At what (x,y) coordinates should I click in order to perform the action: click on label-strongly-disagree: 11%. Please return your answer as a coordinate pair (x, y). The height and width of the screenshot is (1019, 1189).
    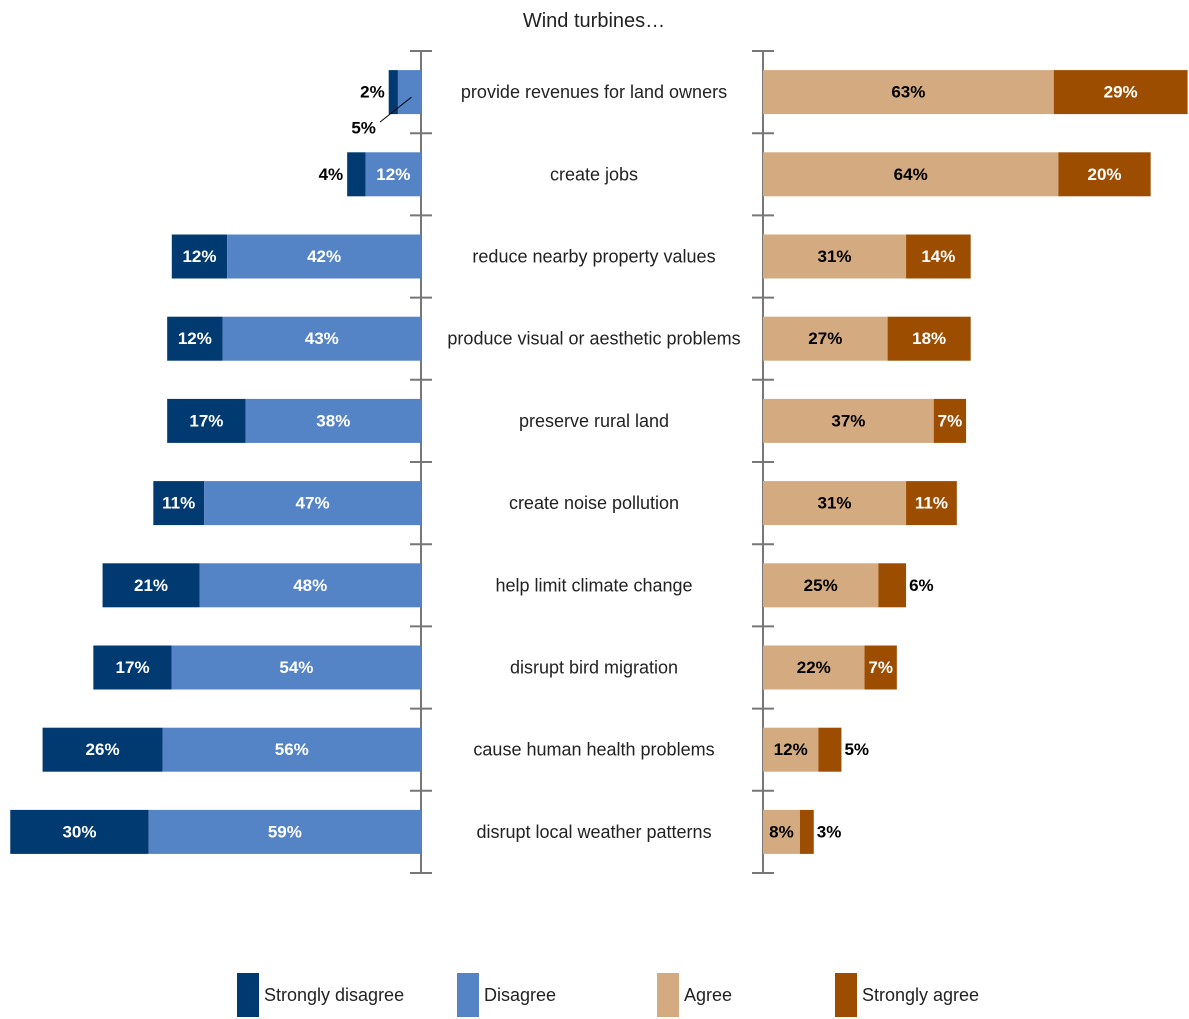
    Looking at the image, I should click on (178, 503).